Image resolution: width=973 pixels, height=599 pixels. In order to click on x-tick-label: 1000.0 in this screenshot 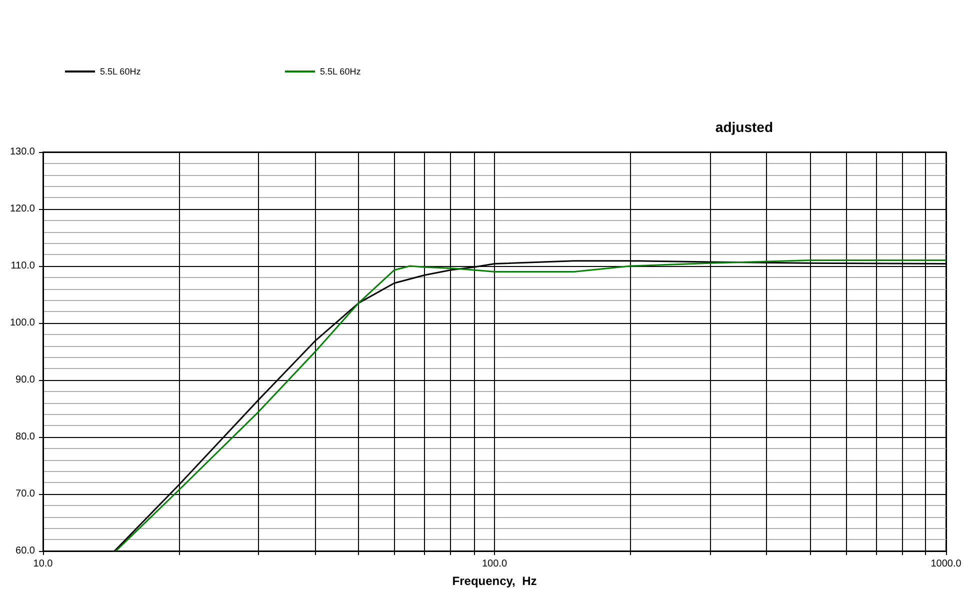, I will do `click(946, 564)`.